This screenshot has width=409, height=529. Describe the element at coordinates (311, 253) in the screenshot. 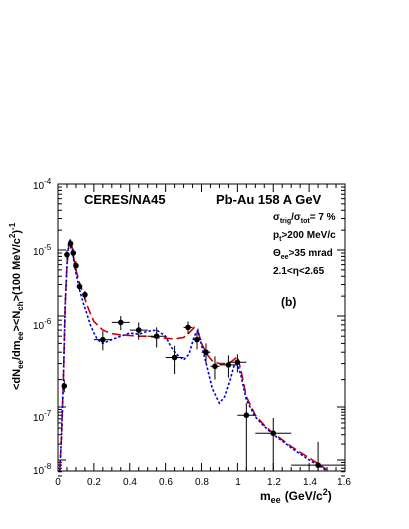

I see `theta-cut-rest: >35 mrad` at that location.